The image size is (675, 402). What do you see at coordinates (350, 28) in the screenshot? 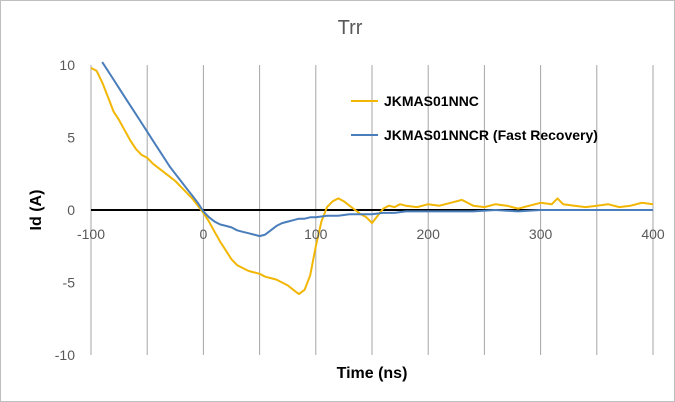
I see `chart-title: Trr` at bounding box center [350, 28].